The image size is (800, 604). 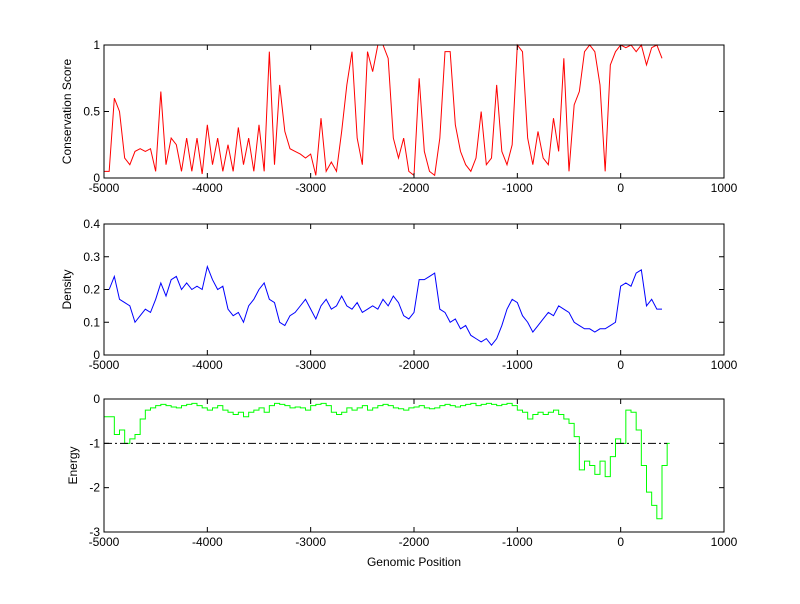 What do you see at coordinates (91, 224) in the screenshot?
I see `y-tick-label: 0.4` at bounding box center [91, 224].